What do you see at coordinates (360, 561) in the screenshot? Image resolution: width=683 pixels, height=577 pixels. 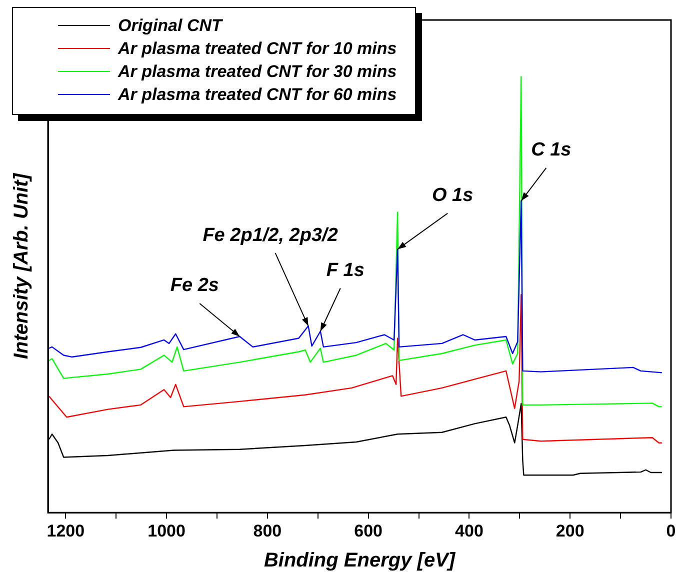 I see `x-axis-title: Binding Energy [eV]` at bounding box center [360, 561].